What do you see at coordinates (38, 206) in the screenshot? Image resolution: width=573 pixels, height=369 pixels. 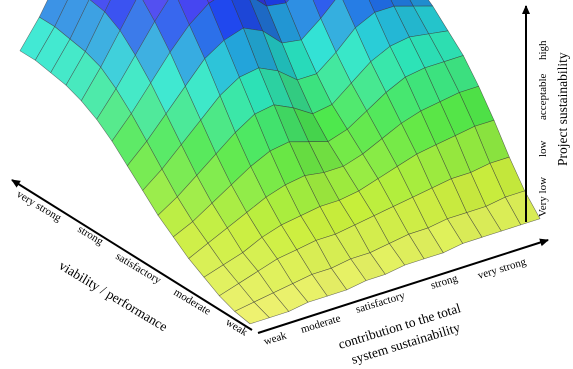 I see `y-tick-label: very strong` at bounding box center [38, 206].